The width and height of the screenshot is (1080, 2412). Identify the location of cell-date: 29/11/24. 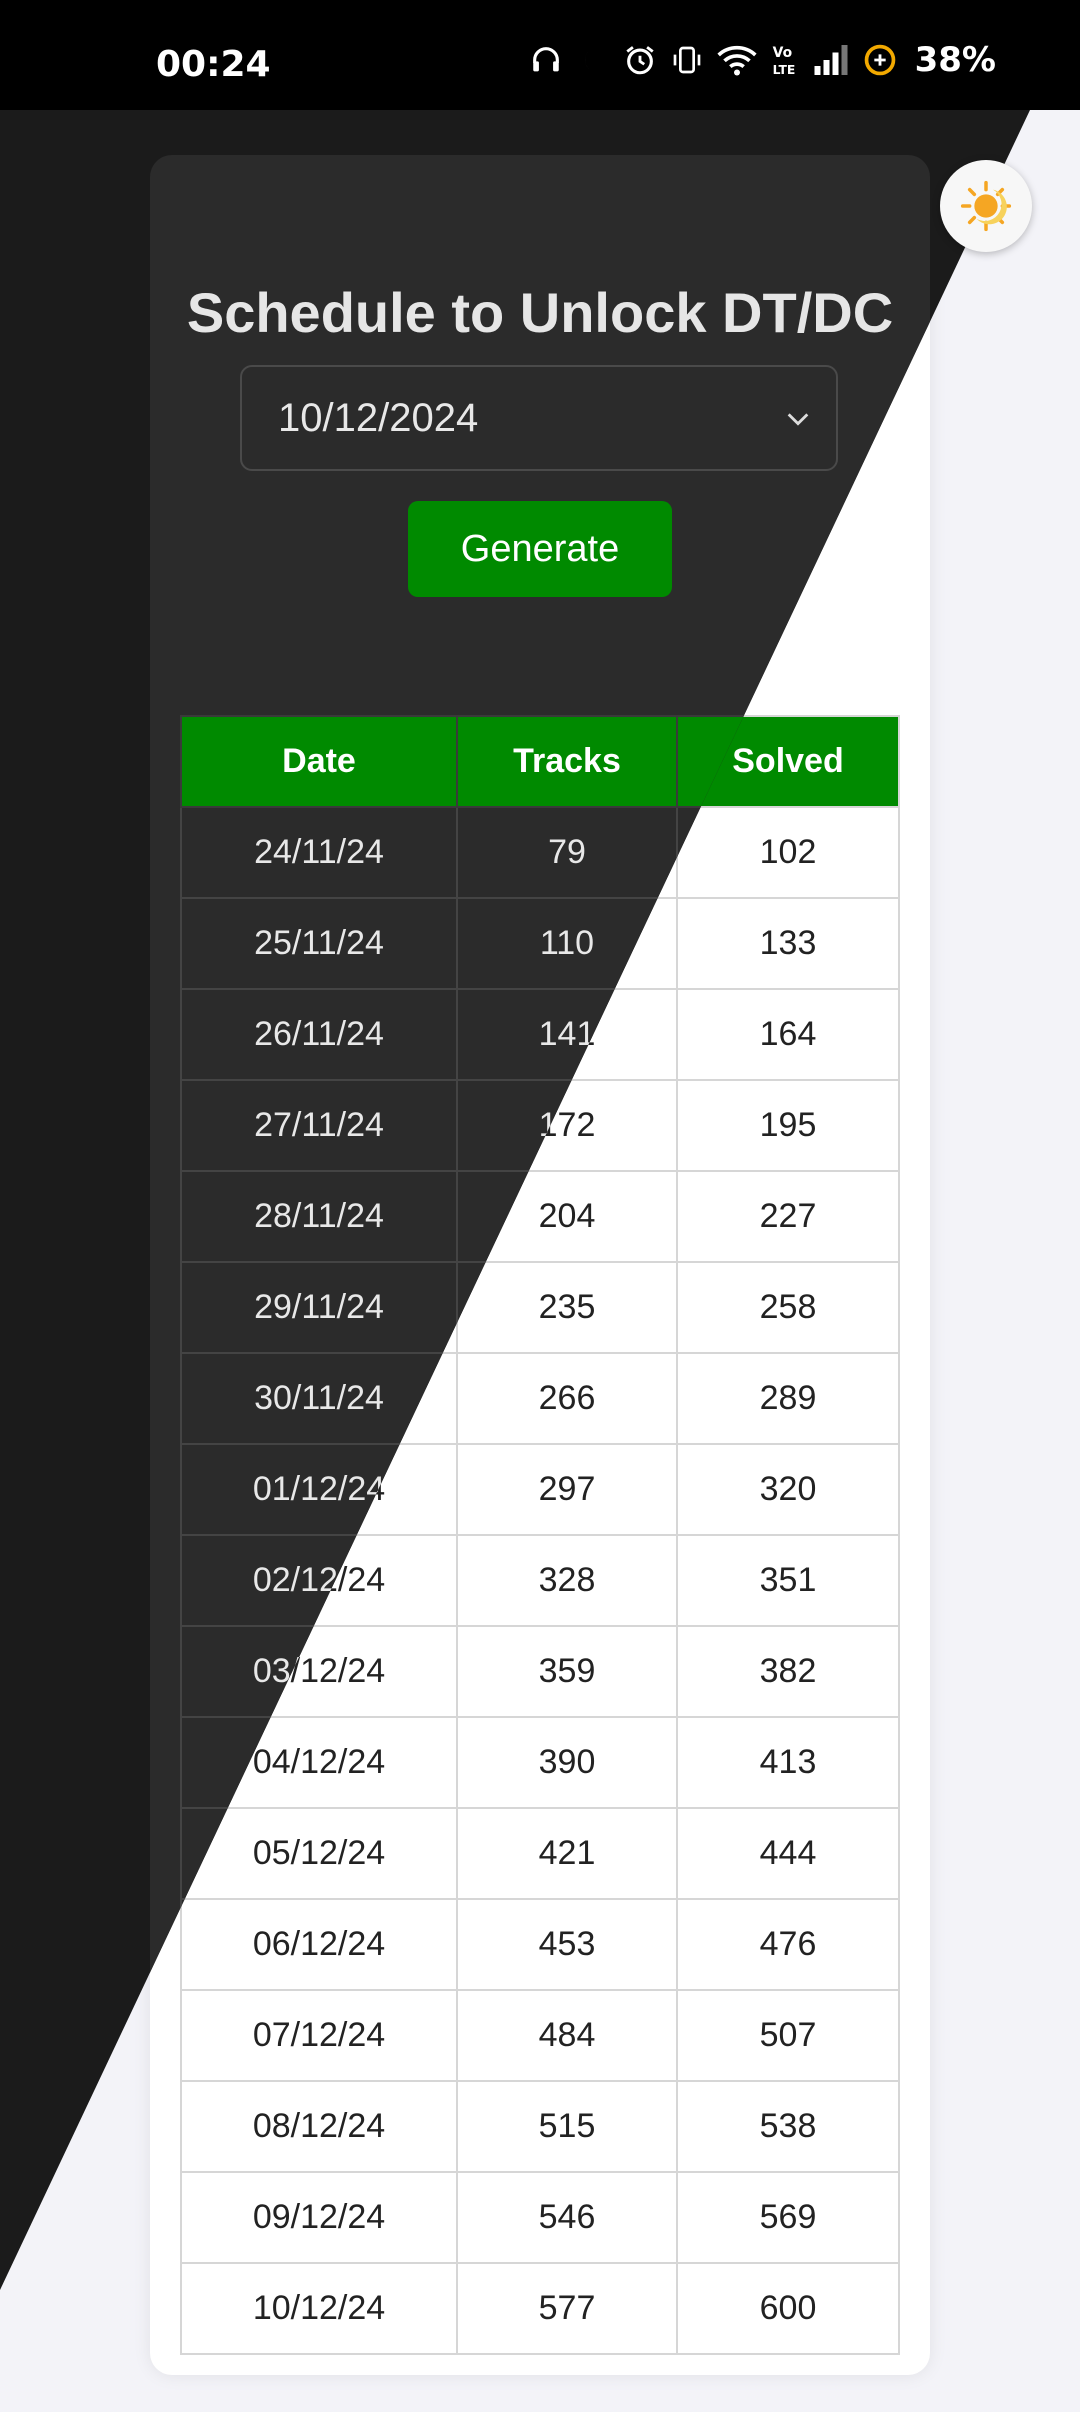
(319, 1307).